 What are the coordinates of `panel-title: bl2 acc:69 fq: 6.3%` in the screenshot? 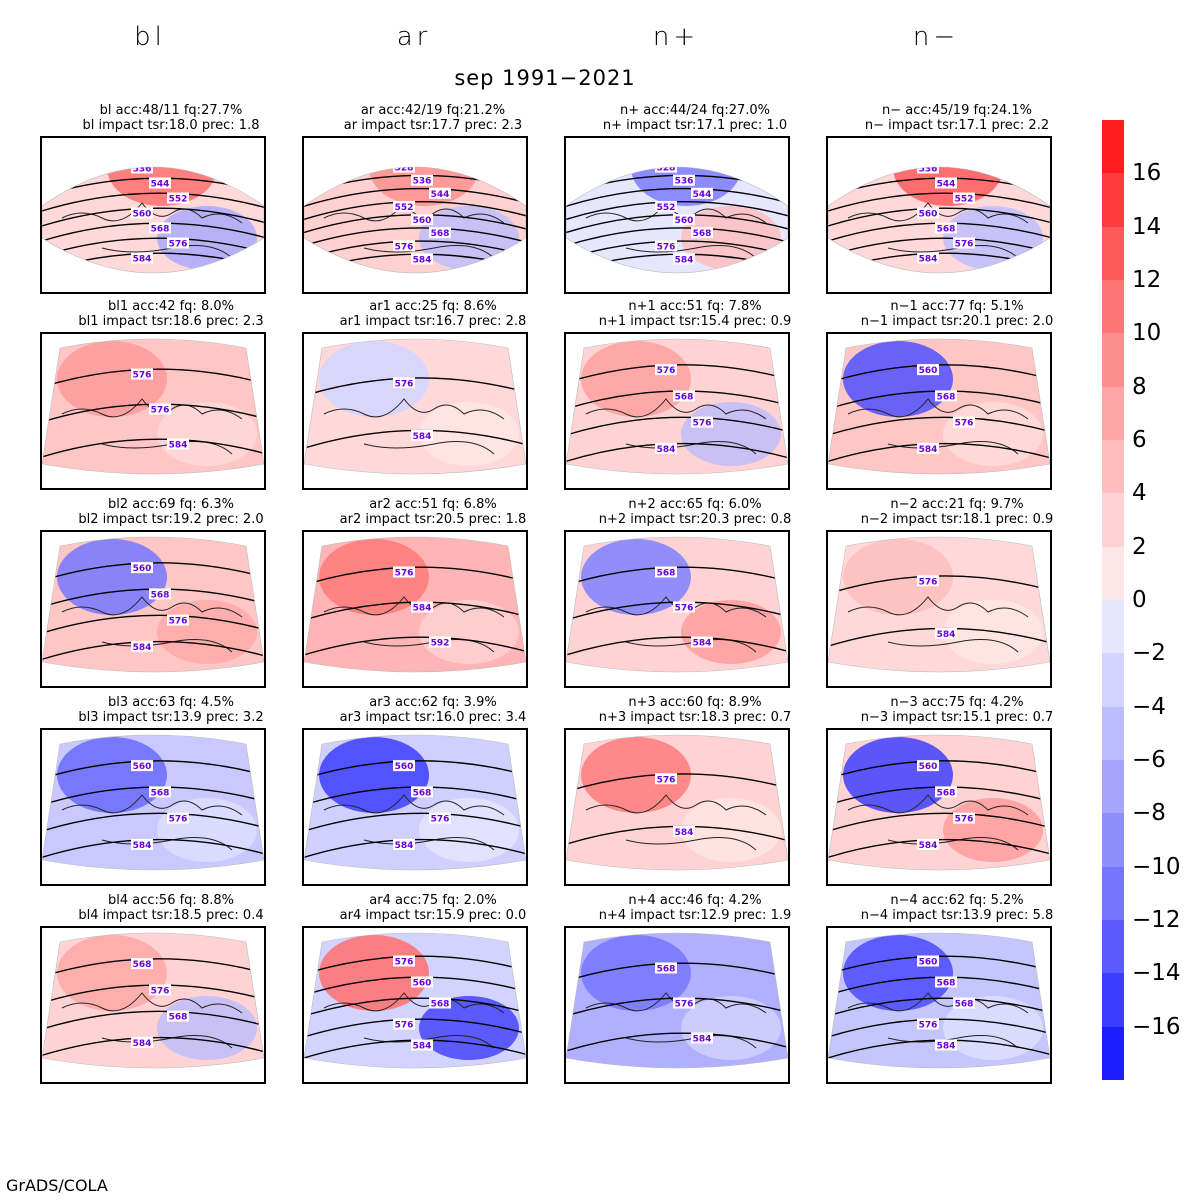 It's located at (171, 504).